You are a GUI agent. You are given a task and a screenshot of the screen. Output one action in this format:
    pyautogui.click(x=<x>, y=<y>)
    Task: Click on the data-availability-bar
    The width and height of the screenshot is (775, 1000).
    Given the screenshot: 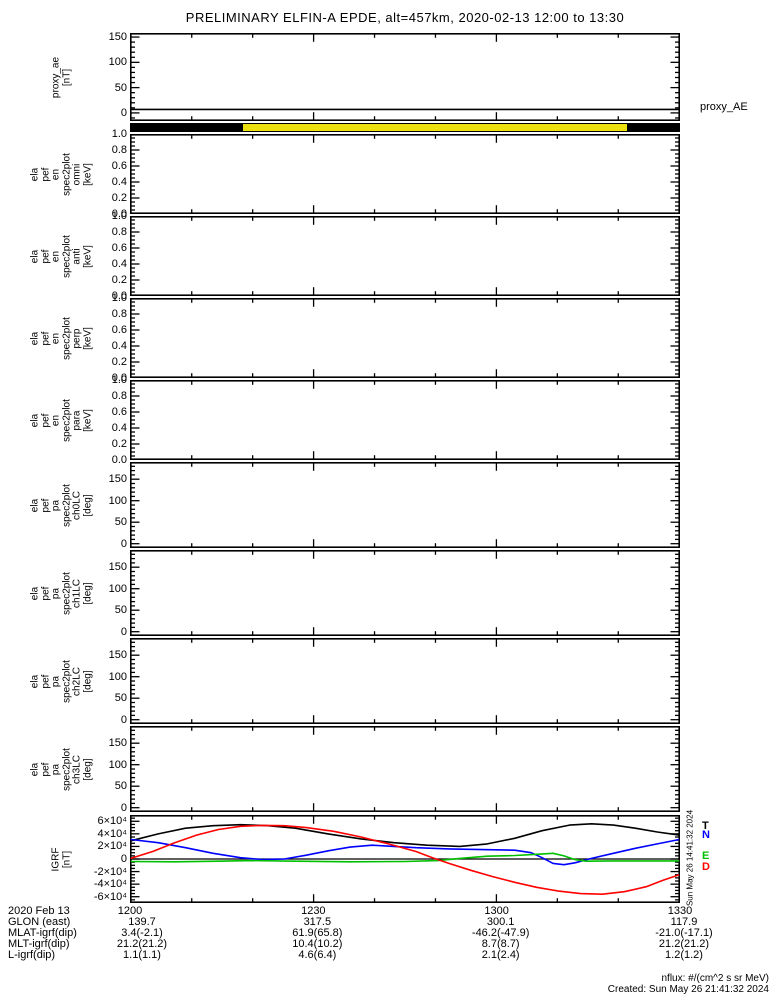 What is the action you would take?
    pyautogui.click(x=405, y=127)
    